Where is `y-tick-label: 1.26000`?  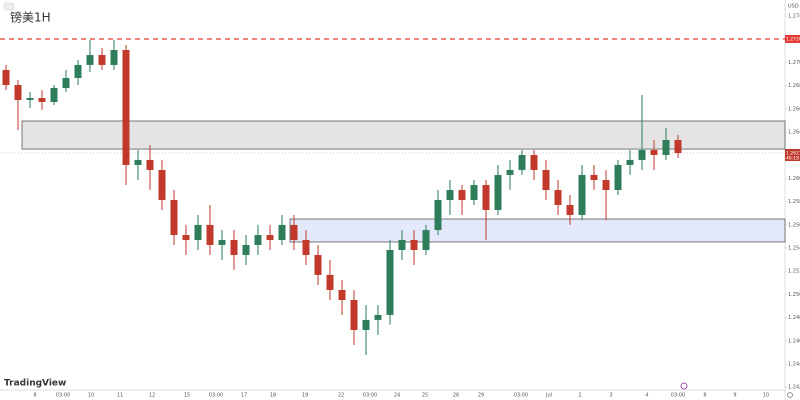
y-tick-label: 1.26000 is located at coordinates (794, 179).